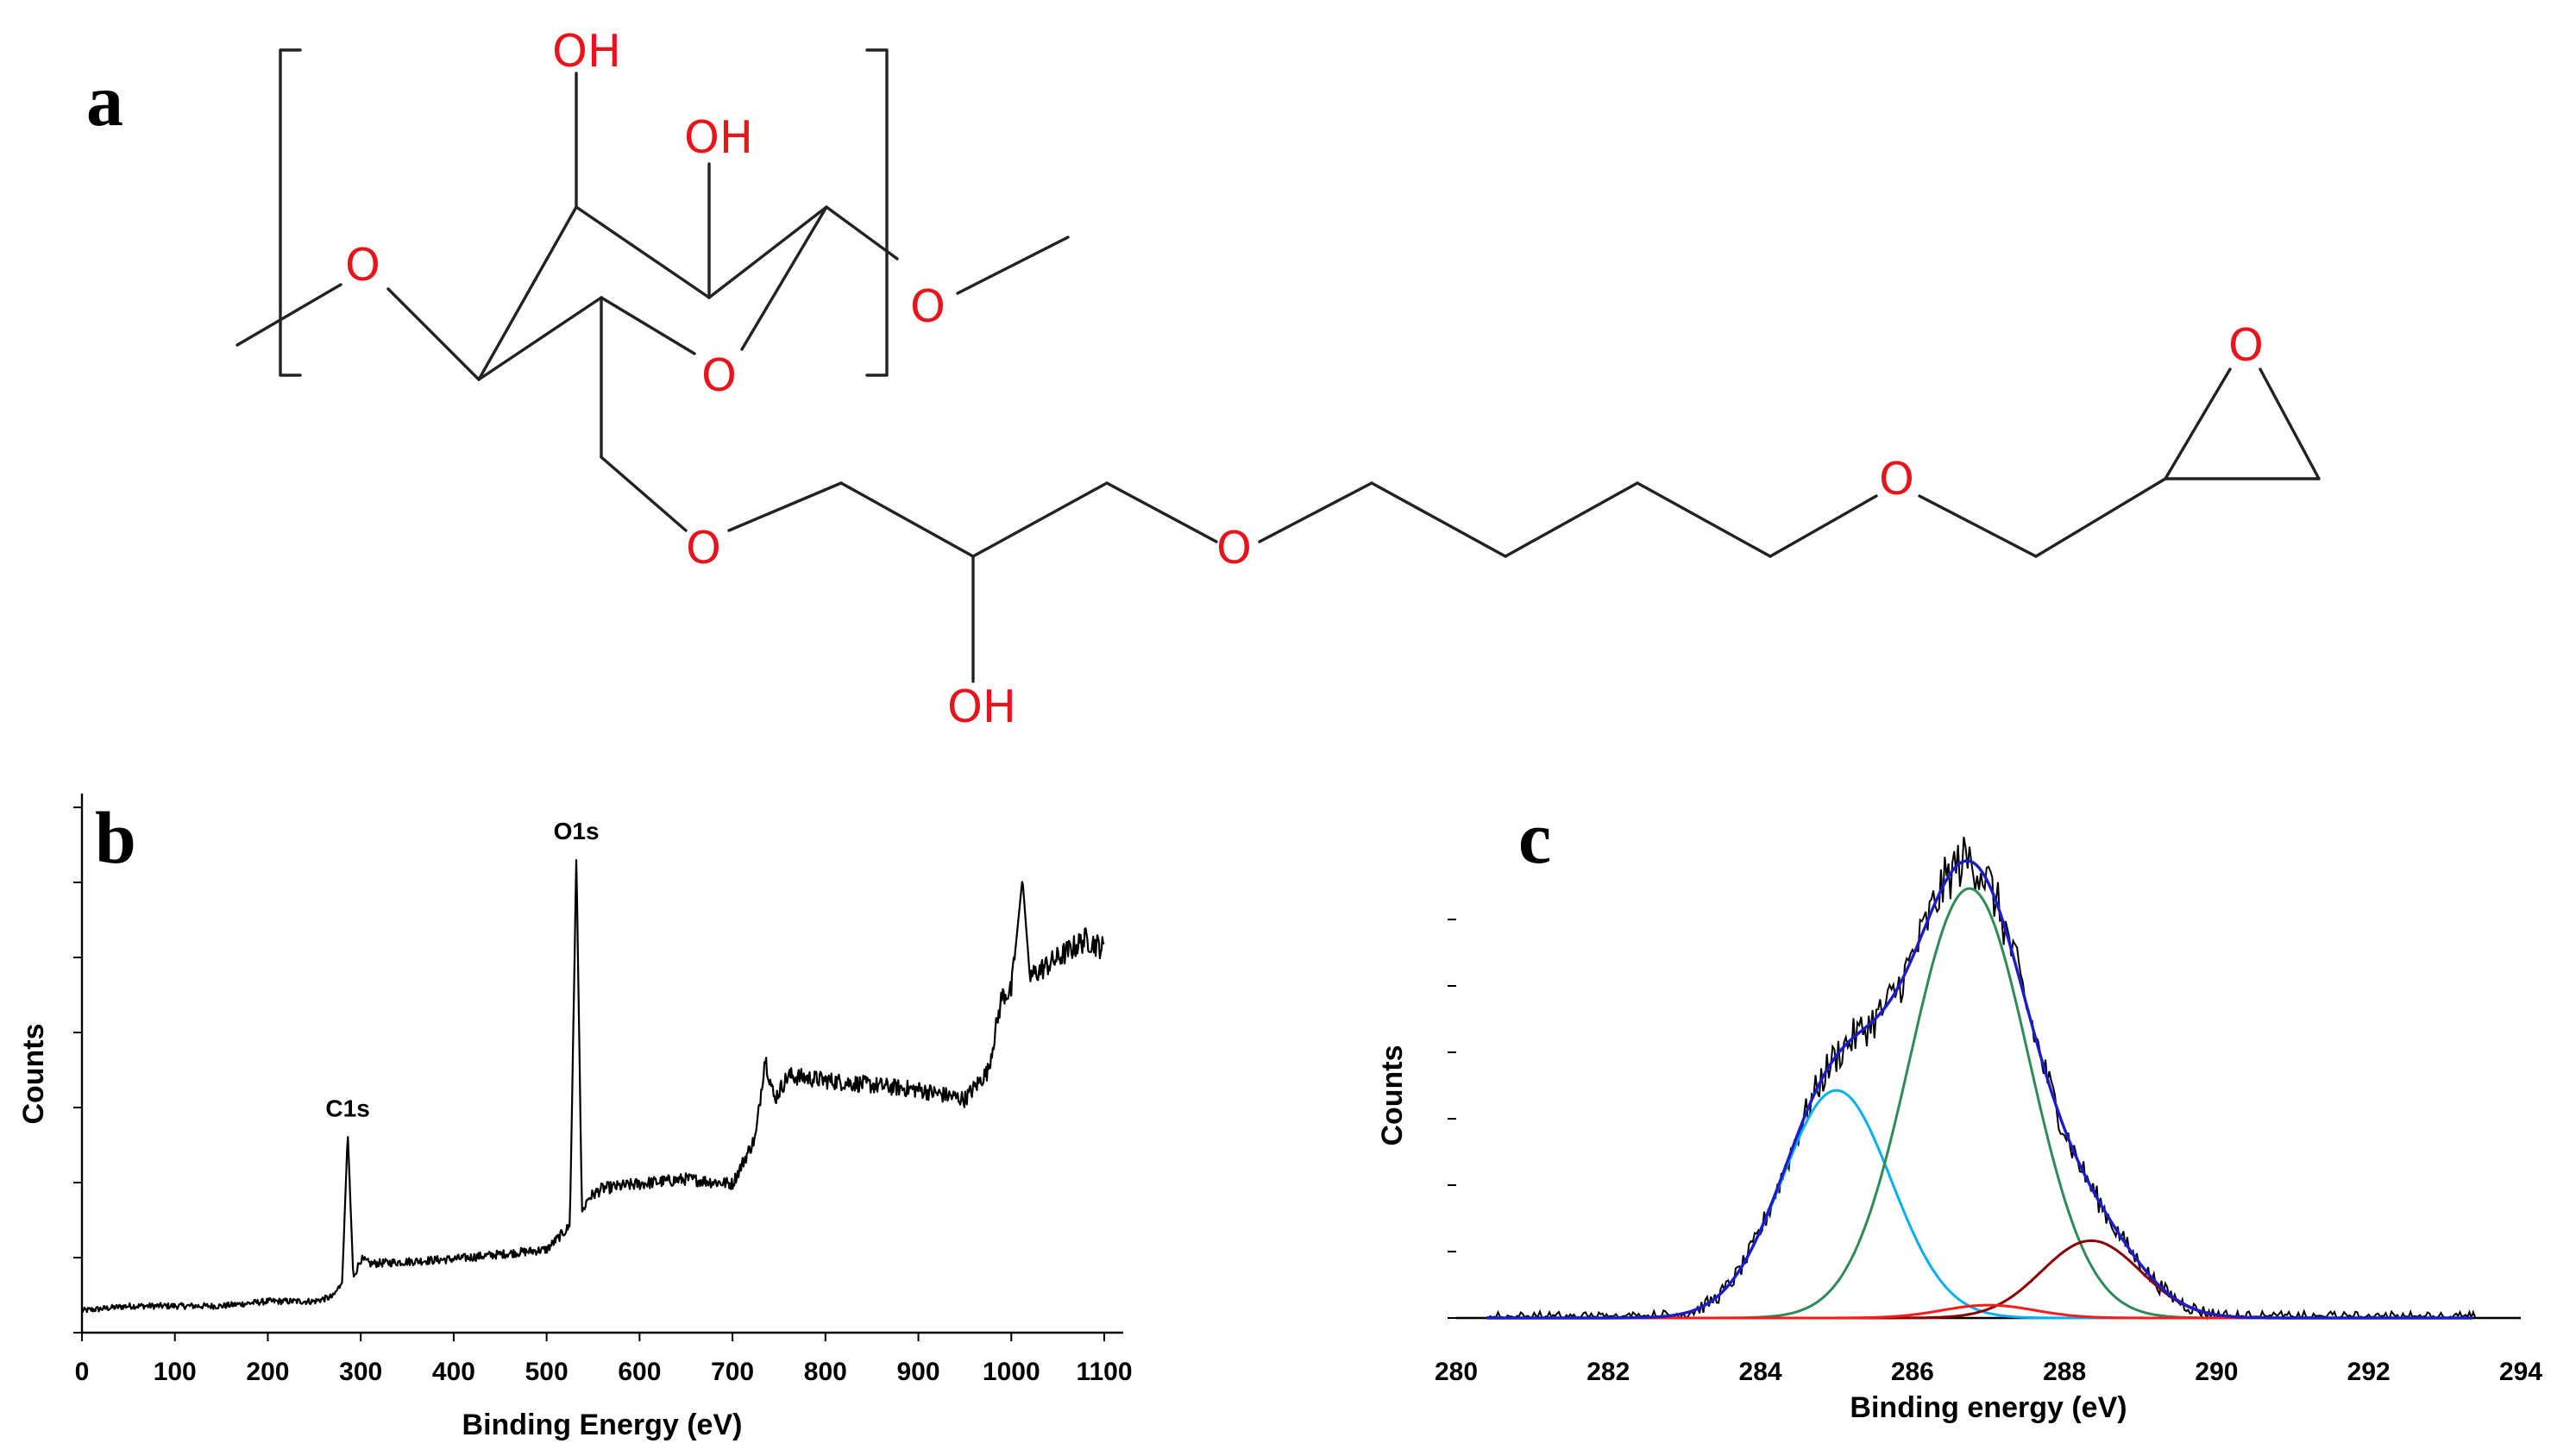 The image size is (2557, 1456). What do you see at coordinates (1912, 1372) in the screenshot?
I see `c-x-tick-label: 286` at bounding box center [1912, 1372].